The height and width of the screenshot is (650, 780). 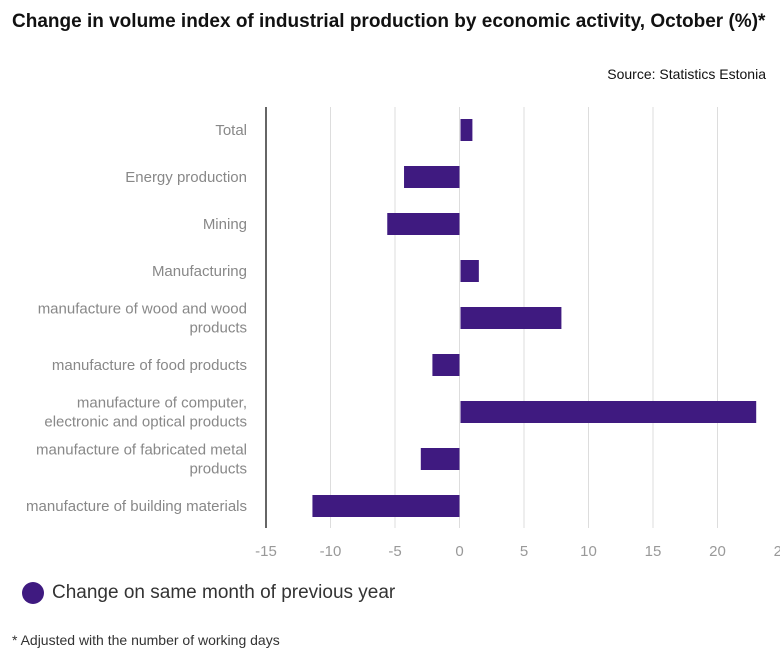 What do you see at coordinates (524, 551) in the screenshot?
I see `x-tick-label: 5` at bounding box center [524, 551].